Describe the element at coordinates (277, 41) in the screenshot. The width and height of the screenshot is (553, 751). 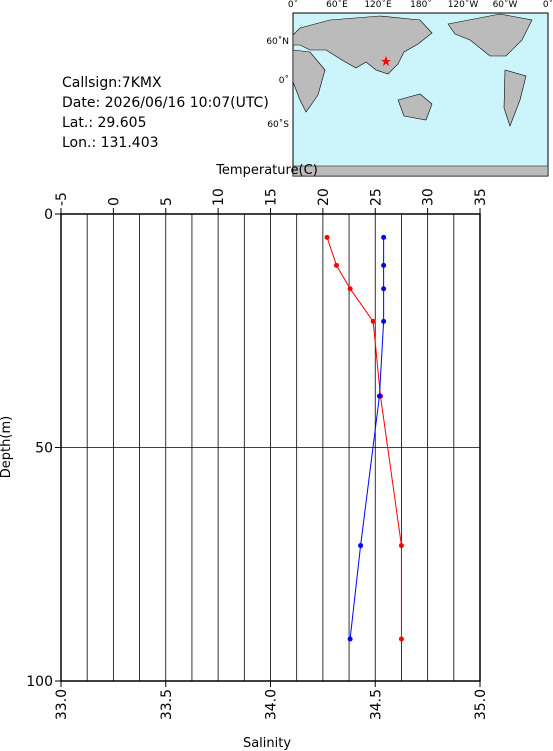
I see `map-lat-label: 60˚N` at that location.